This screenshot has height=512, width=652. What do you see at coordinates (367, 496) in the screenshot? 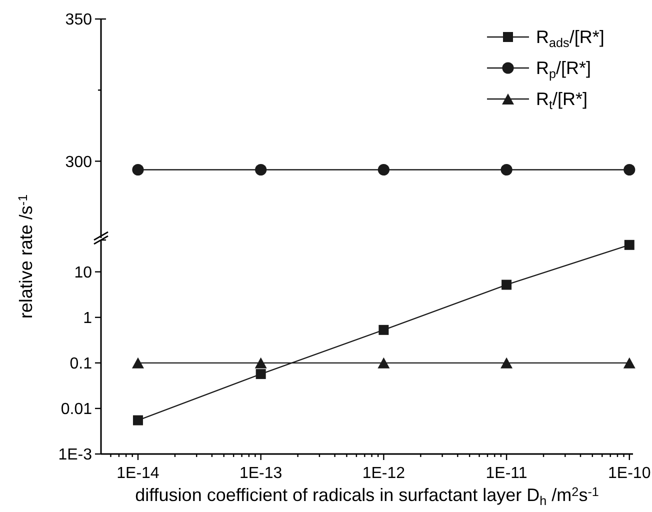
I see `x-axis-title: diffusion coefficient of radicals in surfactant layer D$_{h}$ /m$^{2}$s$^{-1}$` at bounding box center [367, 496].